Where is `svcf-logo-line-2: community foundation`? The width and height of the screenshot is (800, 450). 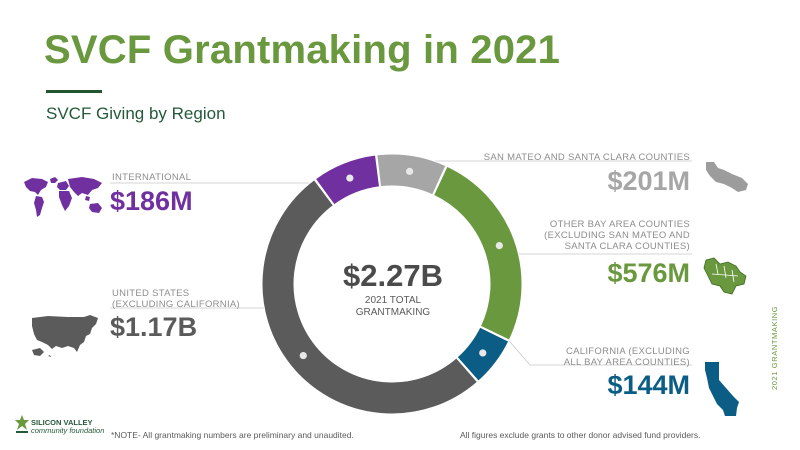 svcf-logo-line-2: community foundation is located at coordinates (68, 430).